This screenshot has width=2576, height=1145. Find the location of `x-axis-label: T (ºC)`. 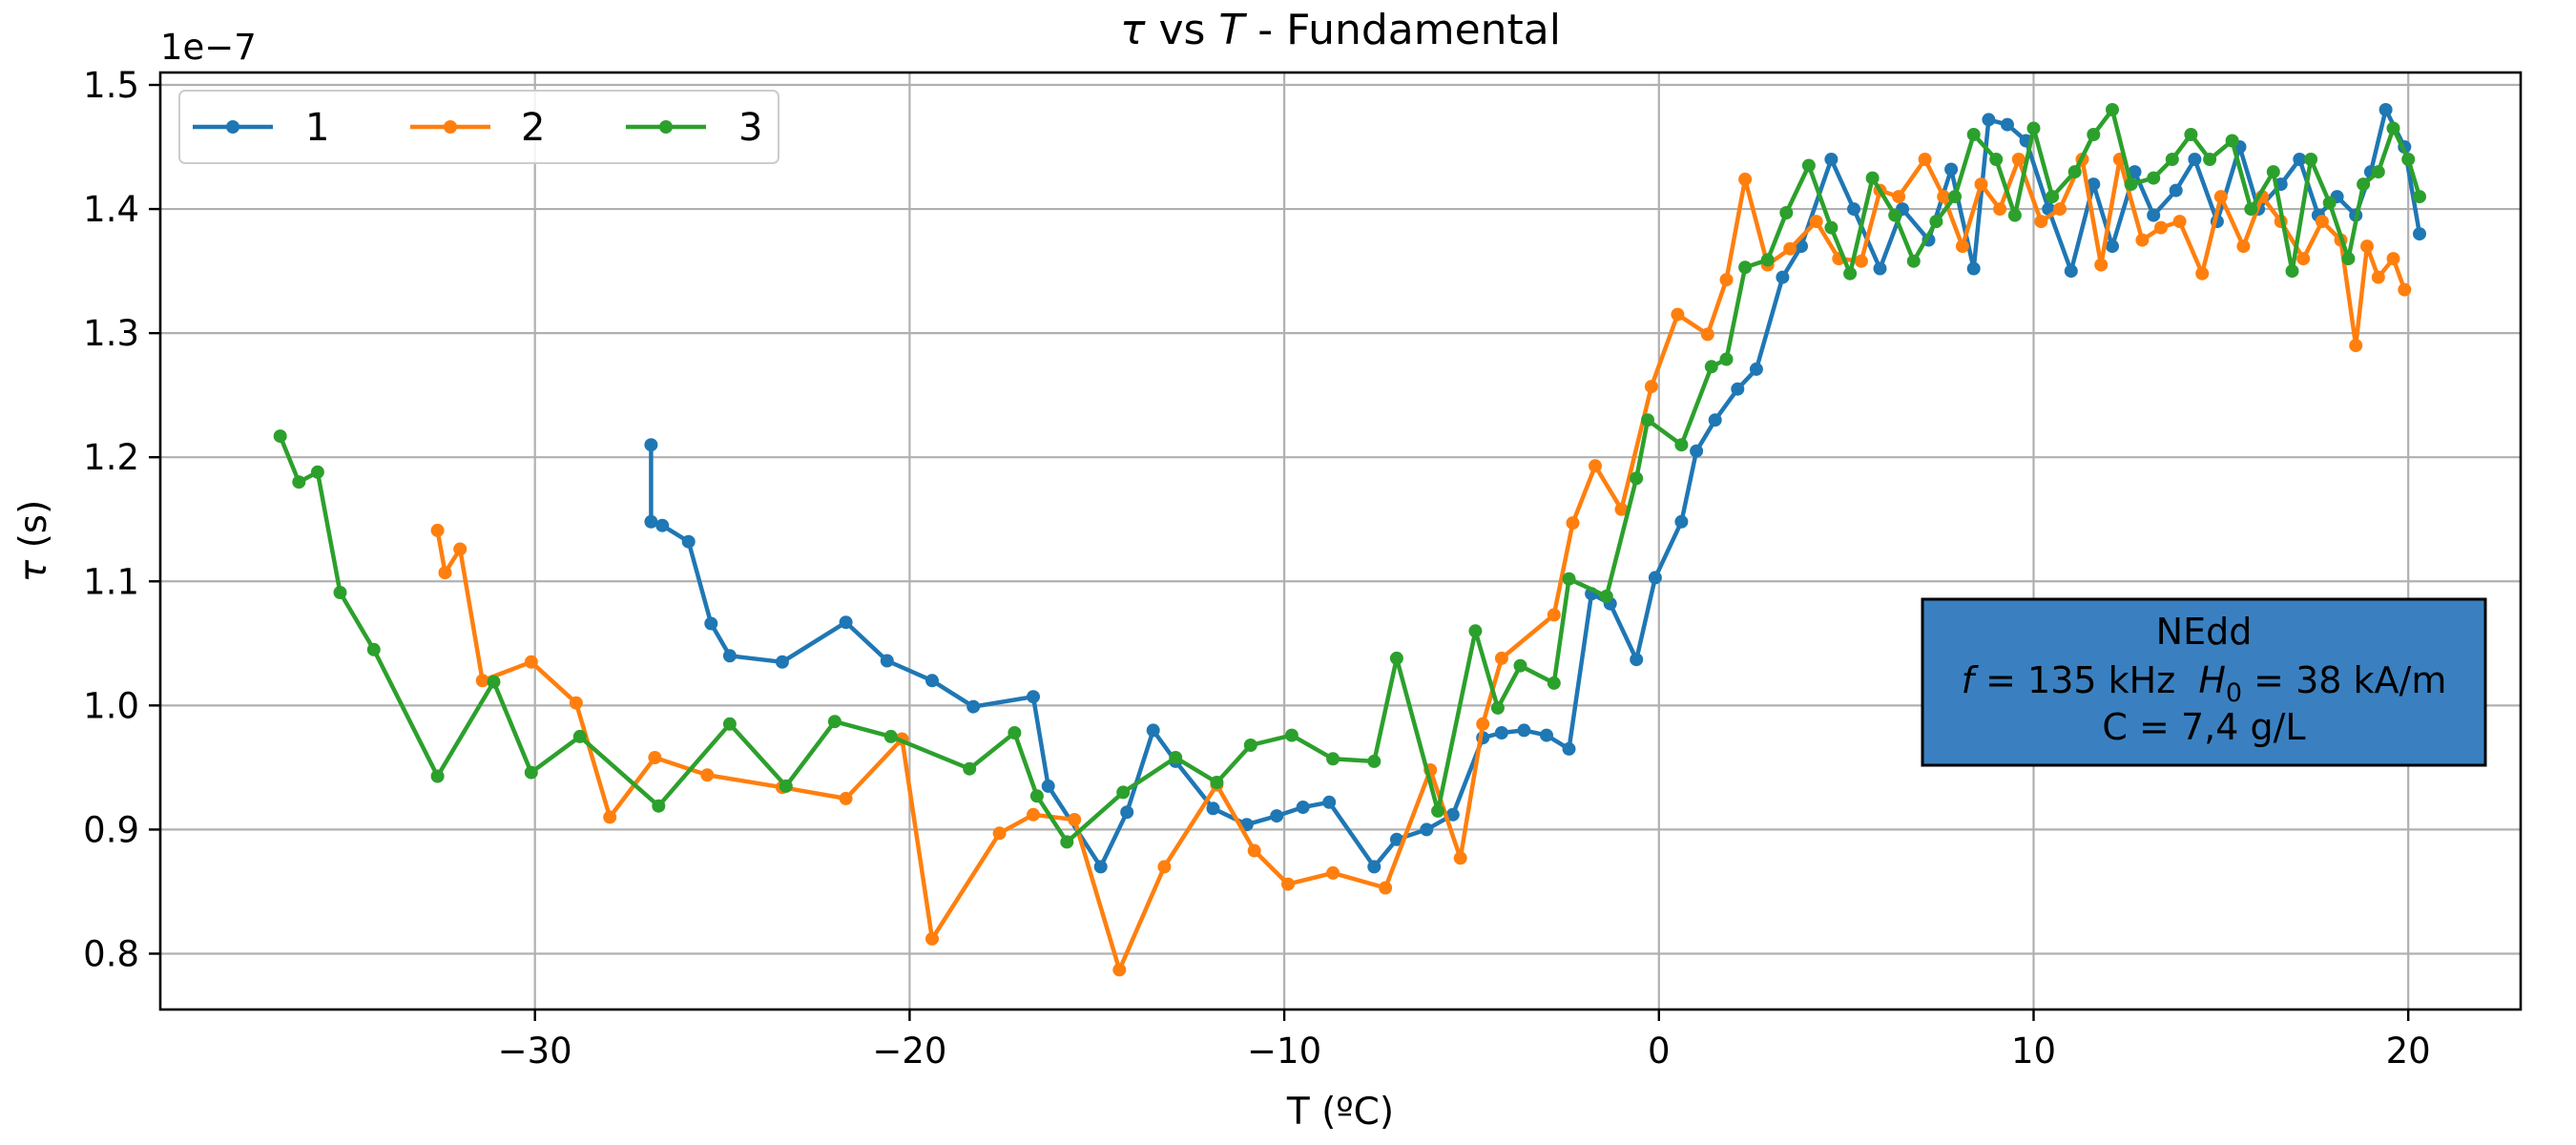

x-axis-label: T (ºC) is located at coordinates (1340, 1112).